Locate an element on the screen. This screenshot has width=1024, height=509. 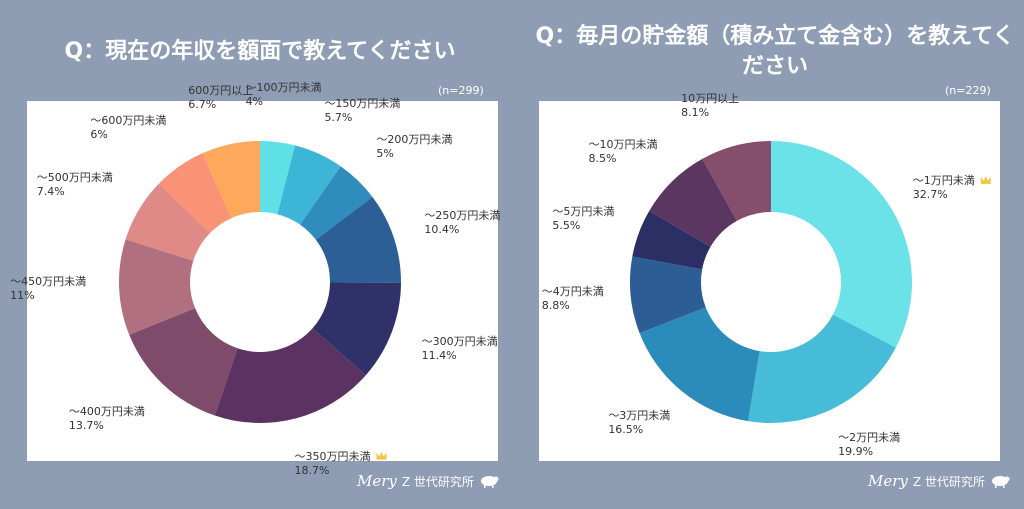
slice-label: 〜150万円未満 5.7% is located at coordinates (362, 111).